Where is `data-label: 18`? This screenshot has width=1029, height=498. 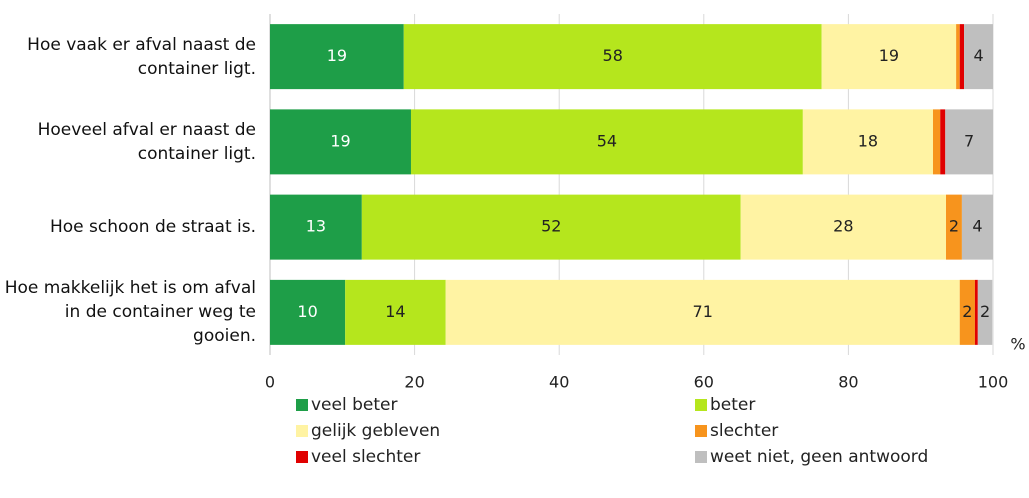 data-label: 18 is located at coordinates (868, 140).